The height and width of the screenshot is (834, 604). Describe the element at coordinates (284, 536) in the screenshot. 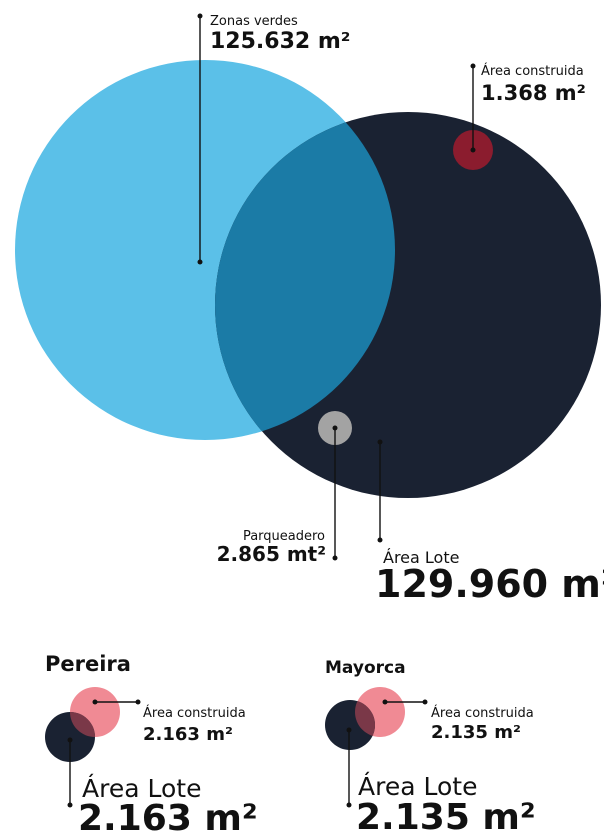

I see `label: Parqueadero` at that location.